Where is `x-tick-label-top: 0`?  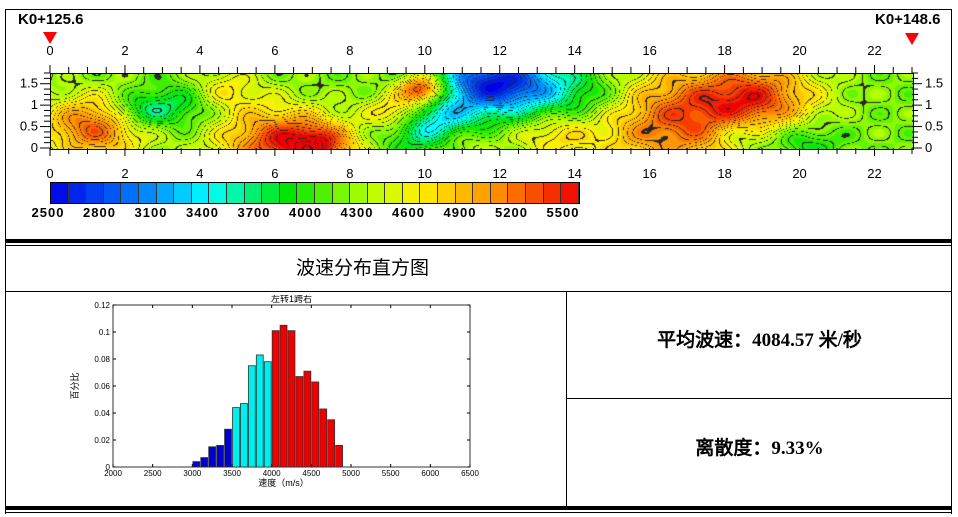
x-tick-label-top: 0 is located at coordinates (49, 50).